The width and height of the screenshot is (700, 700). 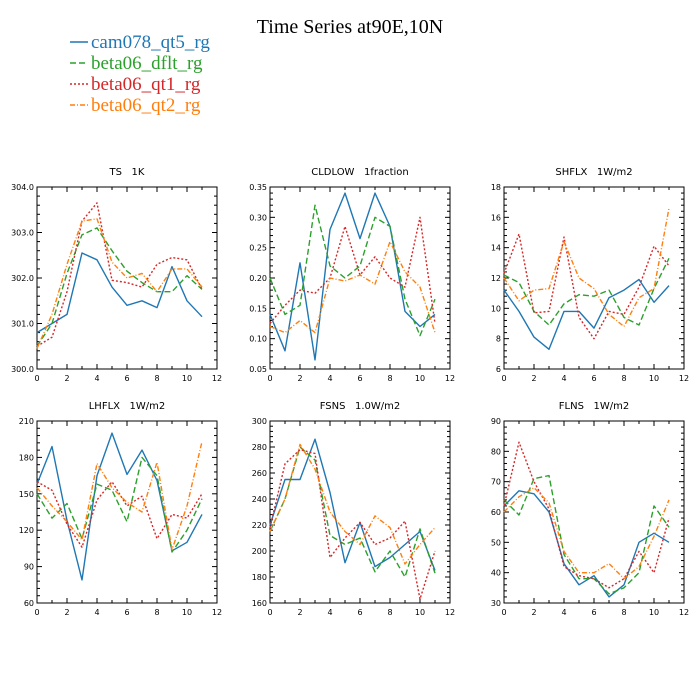 What do you see at coordinates (258, 217) in the screenshot?
I see `y-tick-label: 0.30` at bounding box center [258, 217].